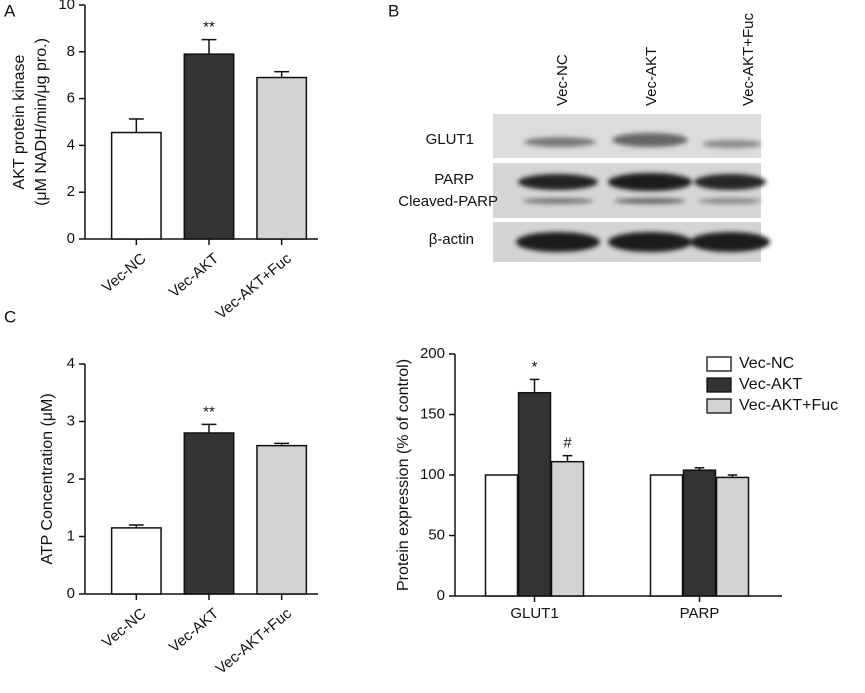  Describe the element at coordinates (454, 179) in the screenshot. I see `blot-row-label: PARP` at that location.